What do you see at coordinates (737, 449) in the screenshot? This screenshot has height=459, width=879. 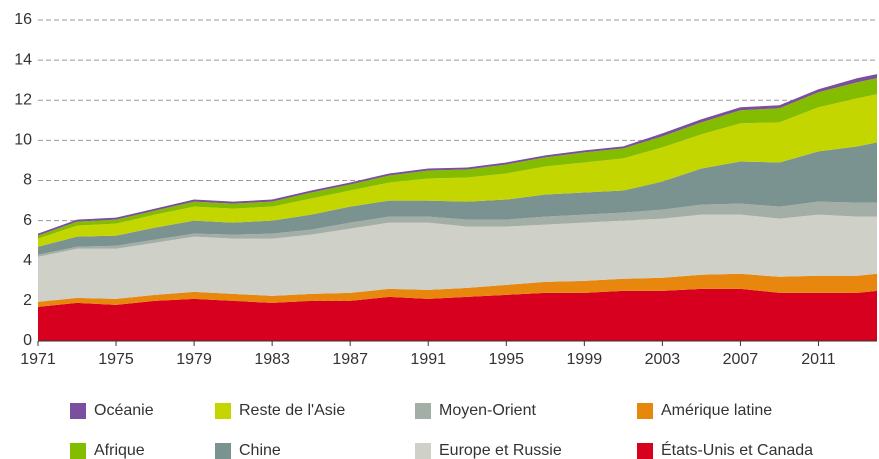 I see `legend-label: États-Unis et Canada` at bounding box center [737, 449].